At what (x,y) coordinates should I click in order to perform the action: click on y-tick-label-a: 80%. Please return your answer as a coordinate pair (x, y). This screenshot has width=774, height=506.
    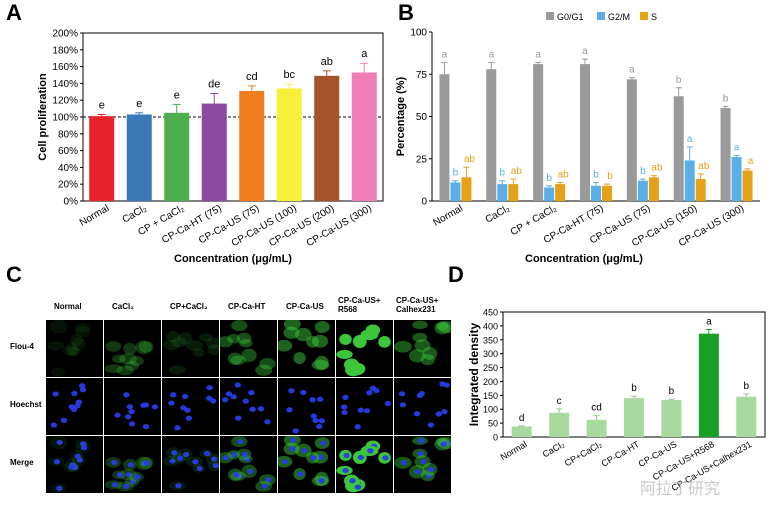
    Looking at the image, I should click on (68, 134).